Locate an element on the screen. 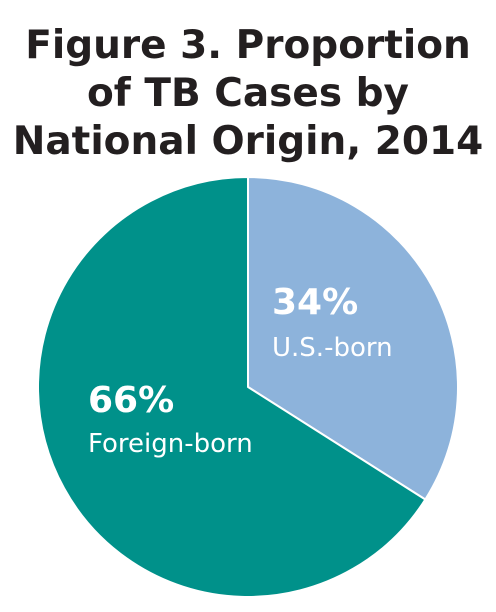  chart-title-line-3: National Origin, 2014 is located at coordinates (248, 141).